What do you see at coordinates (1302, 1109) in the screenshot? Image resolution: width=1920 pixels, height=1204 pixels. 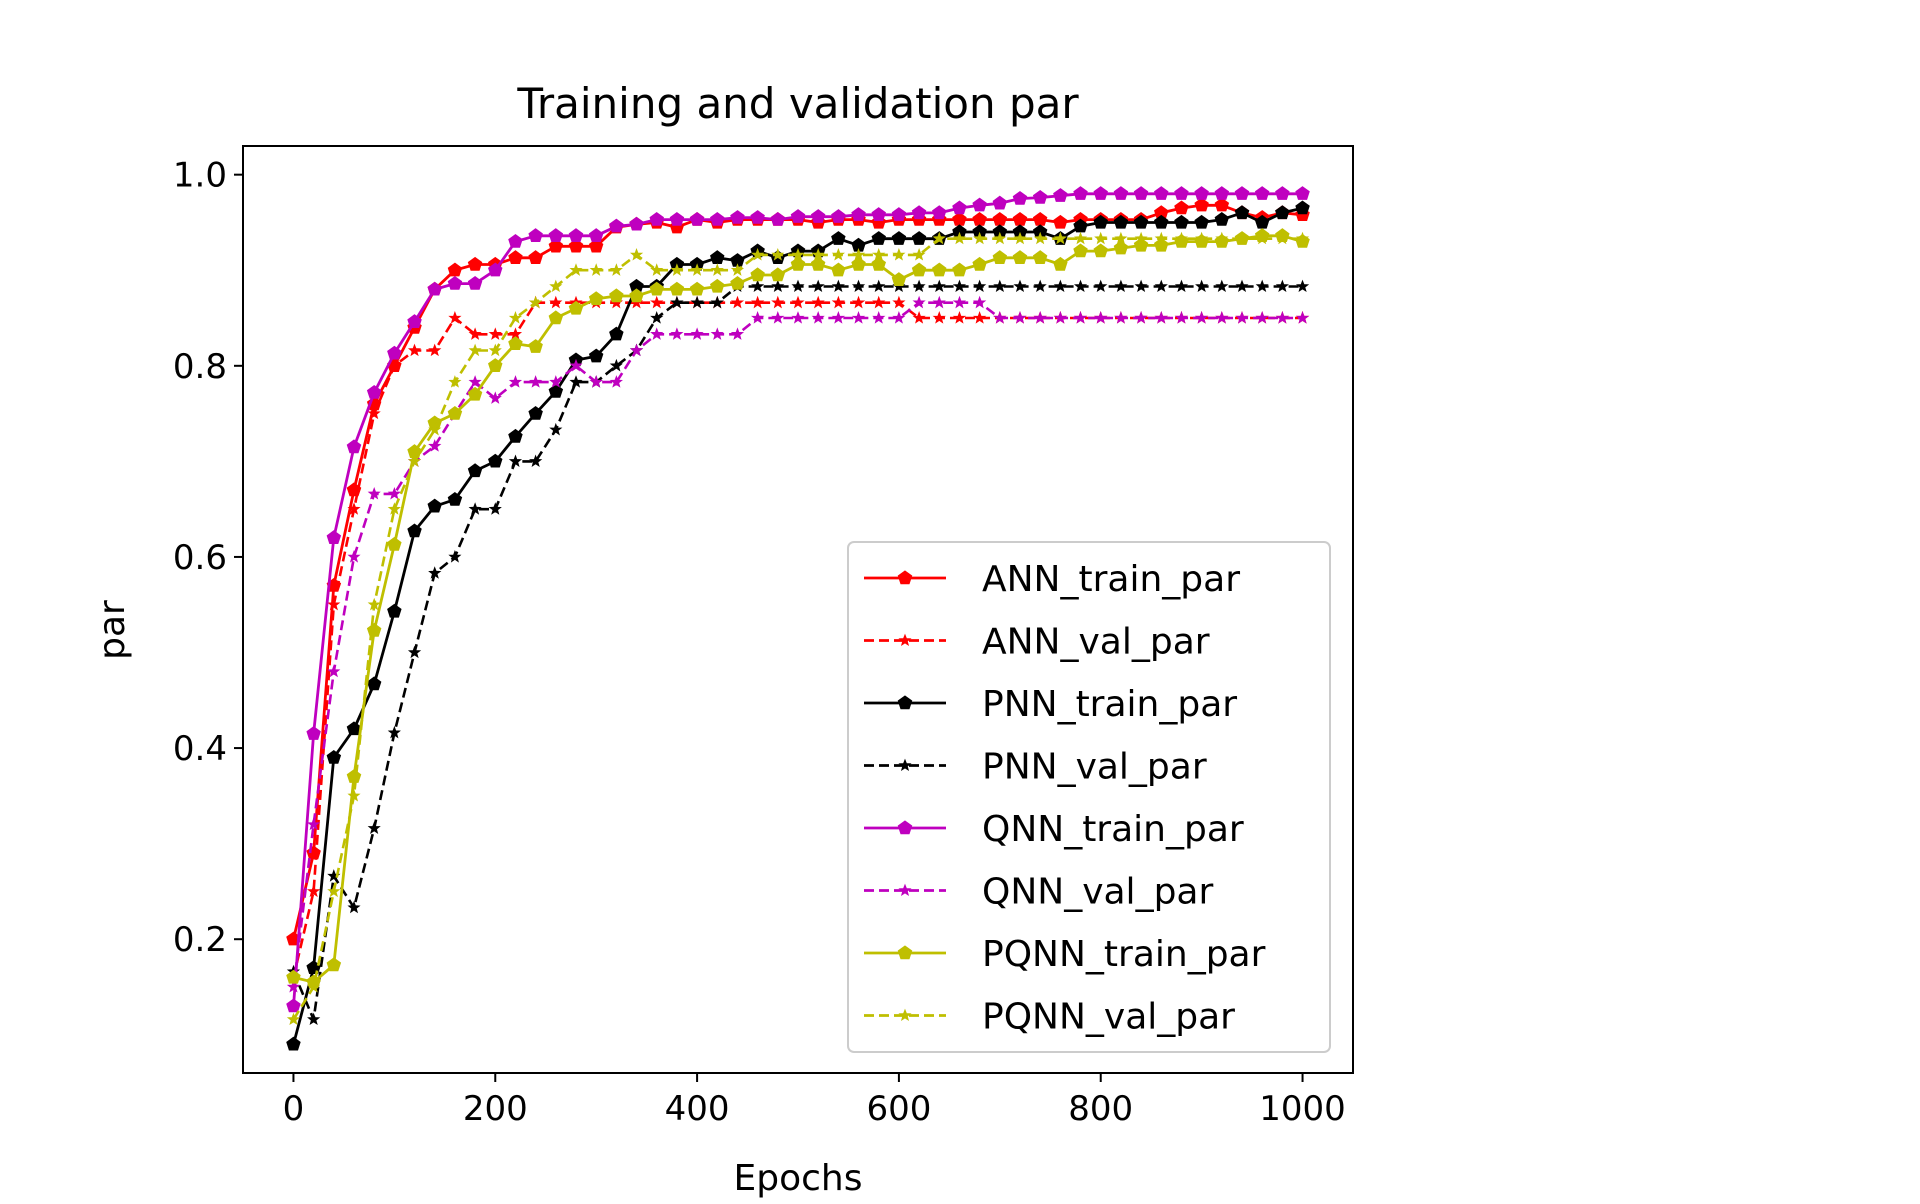 I see `x-tick-label: 1000` at bounding box center [1302, 1109].